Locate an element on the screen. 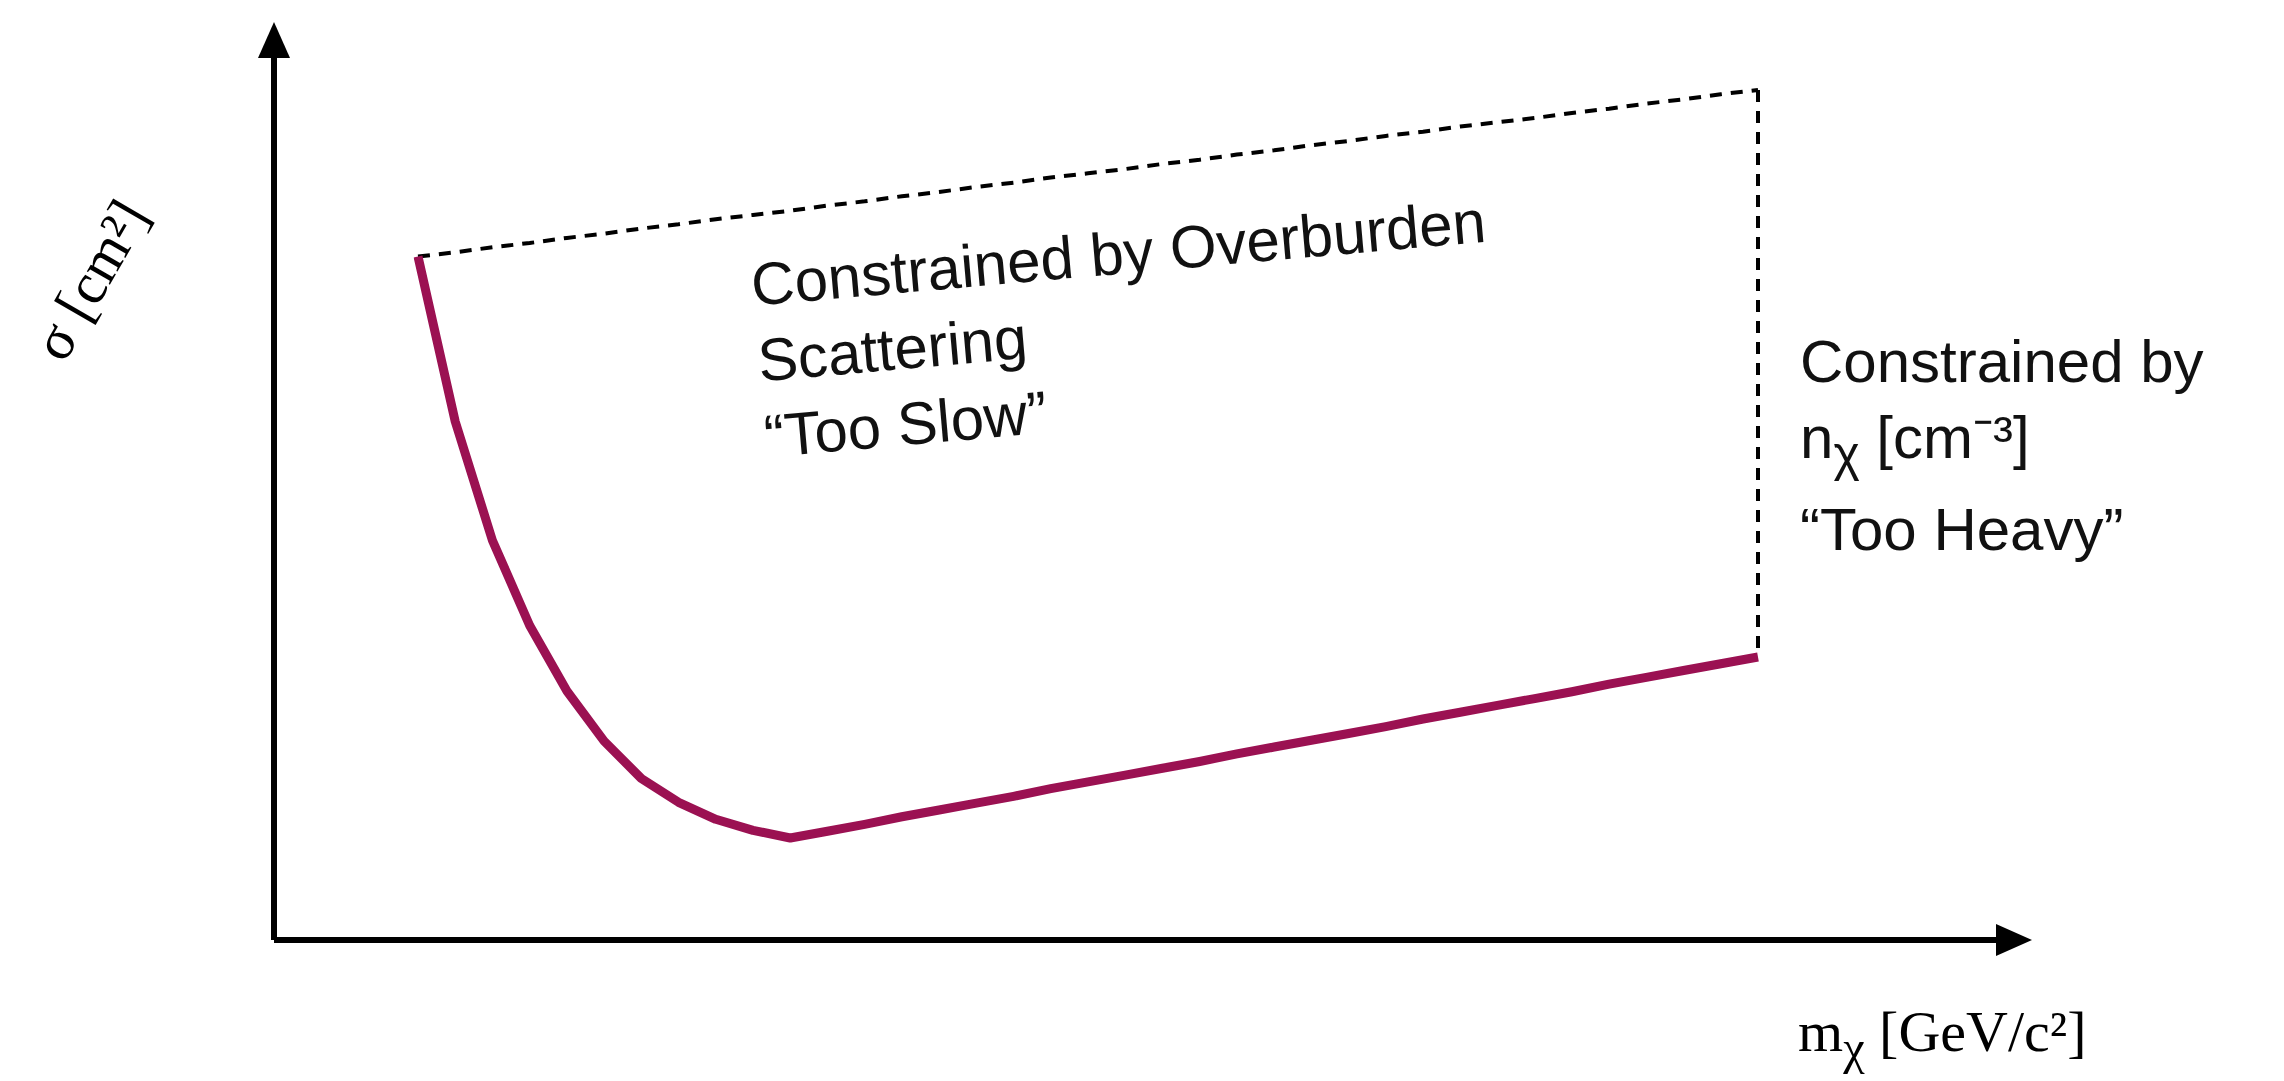  x-axis-title: m$_{χ}$ [GeV/c²] is located at coordinates (1942, 1036).